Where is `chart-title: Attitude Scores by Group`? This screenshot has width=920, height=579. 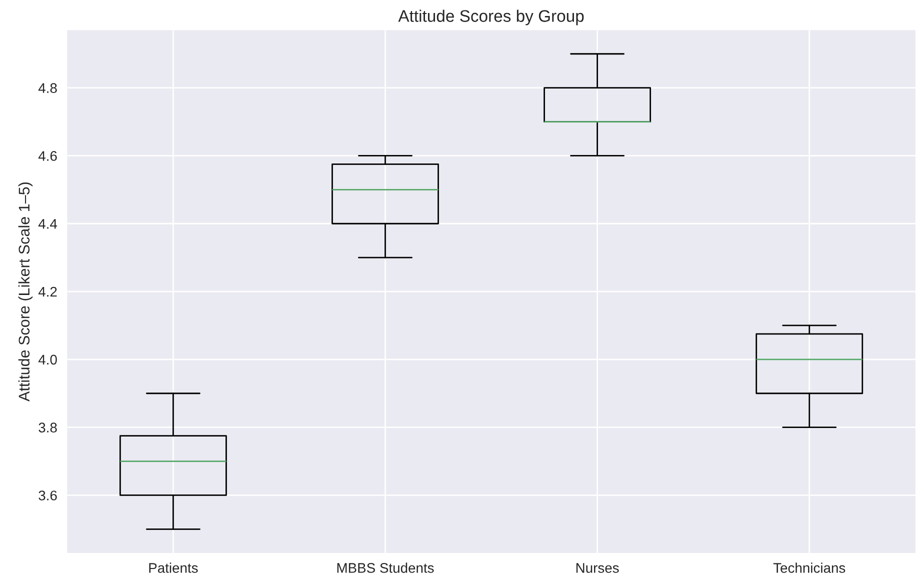
chart-title: Attitude Scores by Group is located at coordinates (491, 18).